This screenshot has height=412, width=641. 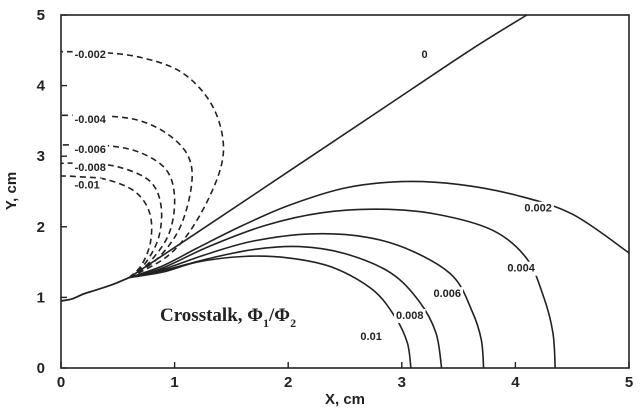 What do you see at coordinates (41, 297) in the screenshot?
I see `y-tick-label-1: 1` at bounding box center [41, 297].